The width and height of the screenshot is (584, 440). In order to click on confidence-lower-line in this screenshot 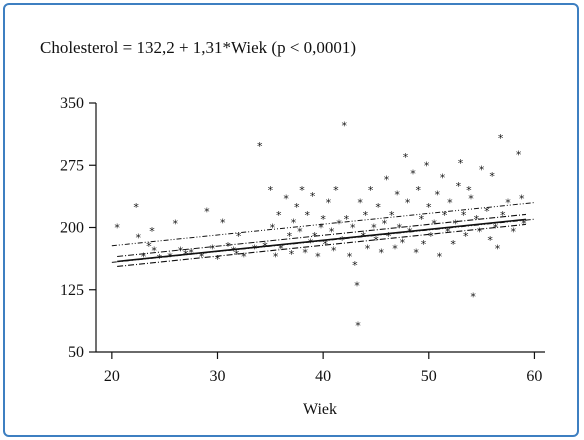, I will do `click(322, 245)`.